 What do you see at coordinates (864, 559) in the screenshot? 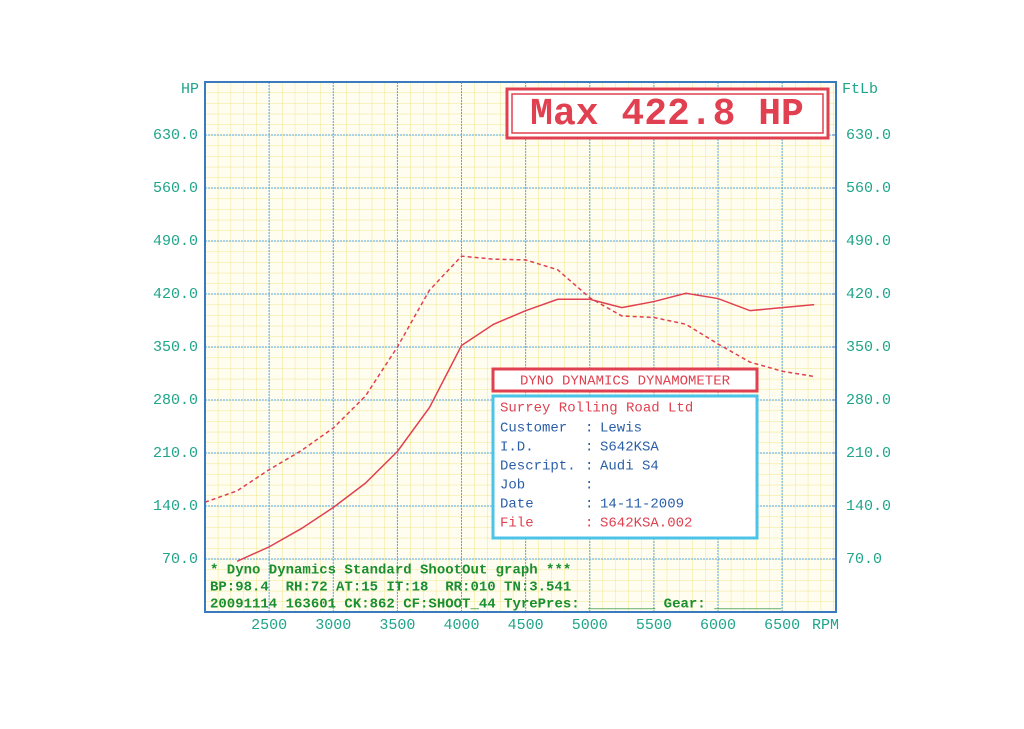
I see `y2-tick-label: 70.0` at bounding box center [864, 559].